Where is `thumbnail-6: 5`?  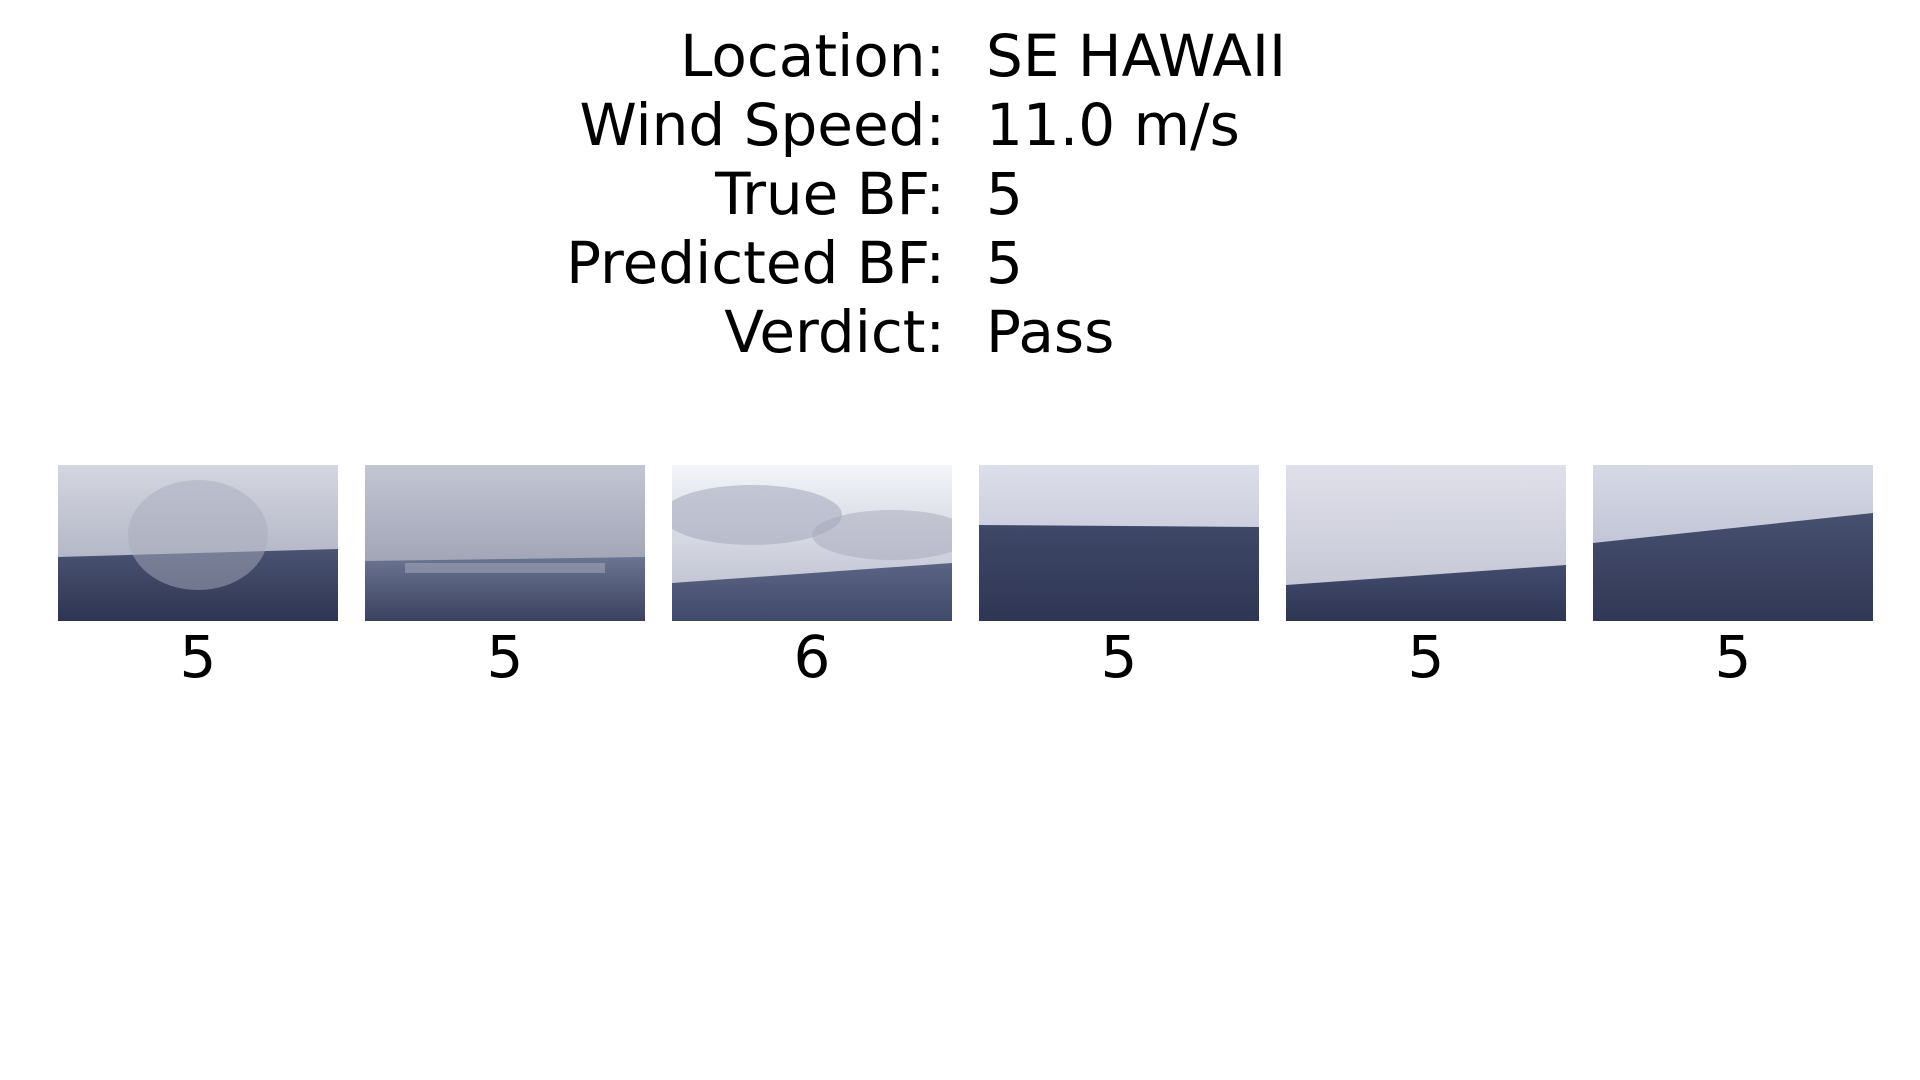 thumbnail-6: 5 is located at coordinates (1733, 579).